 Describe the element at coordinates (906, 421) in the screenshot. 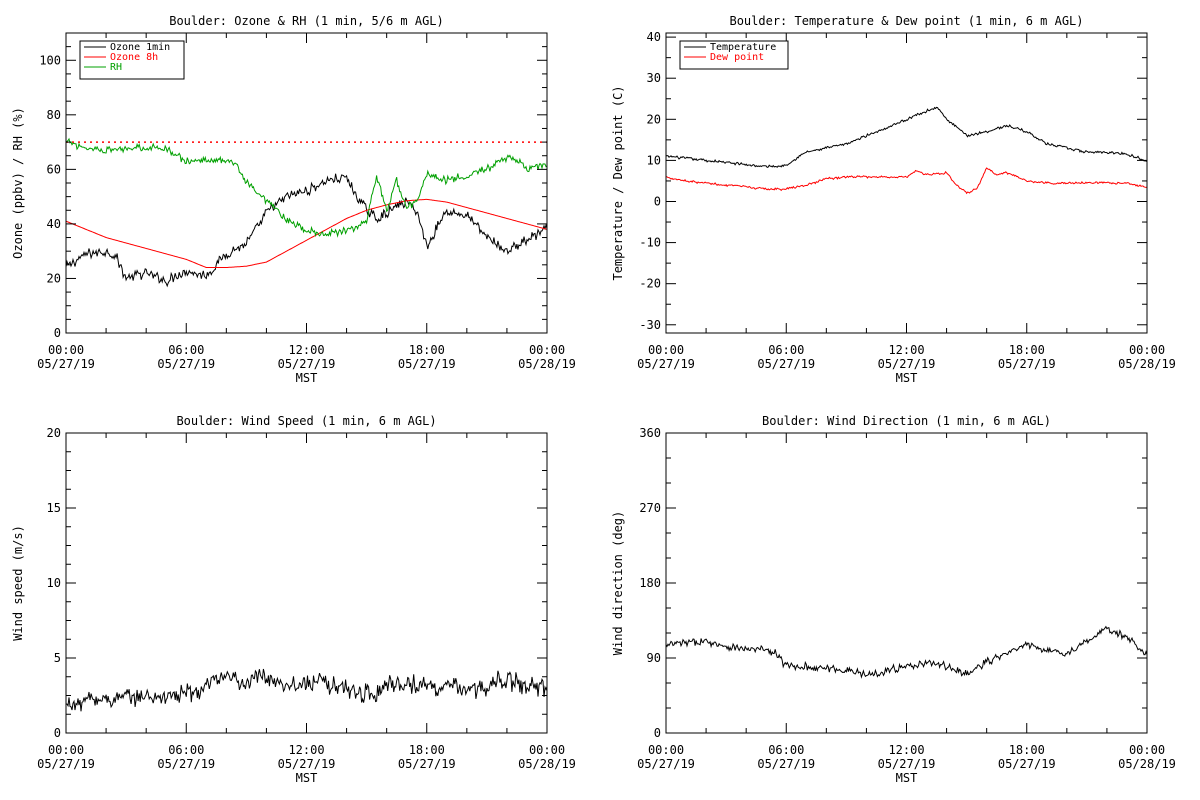

I see `chart-title: Boulder: Wind Direction (1 min, 6 m AGL)` at that location.